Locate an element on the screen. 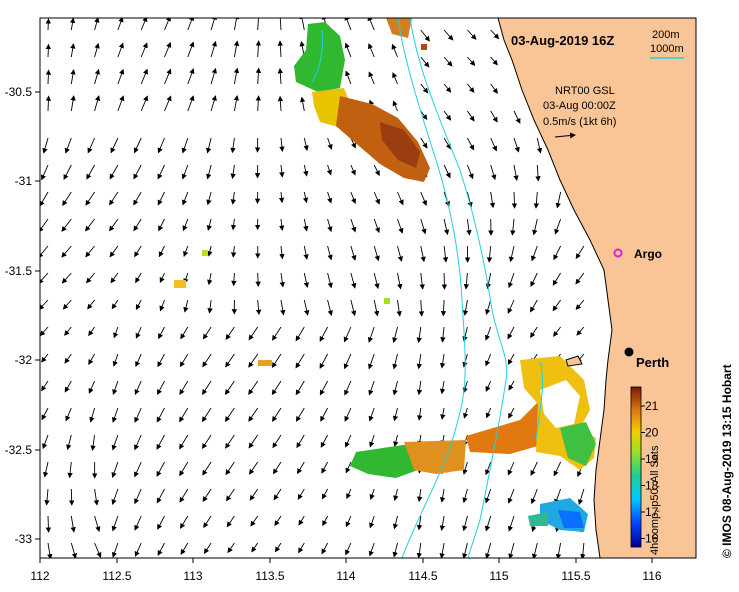  x-tick-label: 114 is located at coordinates (345, 576).